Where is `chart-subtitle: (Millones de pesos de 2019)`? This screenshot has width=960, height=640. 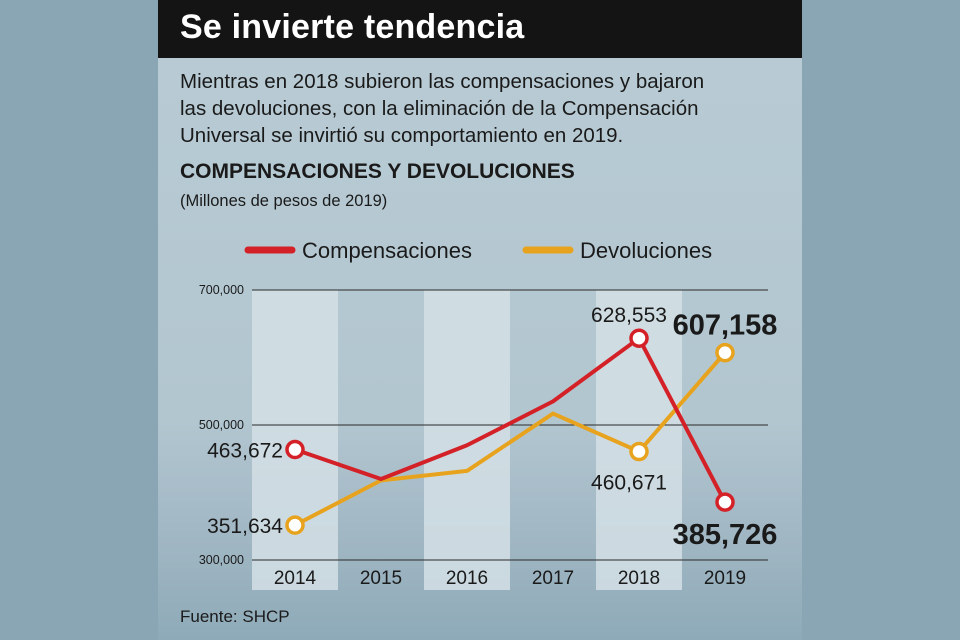 chart-subtitle: (Millones de pesos de 2019) is located at coordinates (284, 201).